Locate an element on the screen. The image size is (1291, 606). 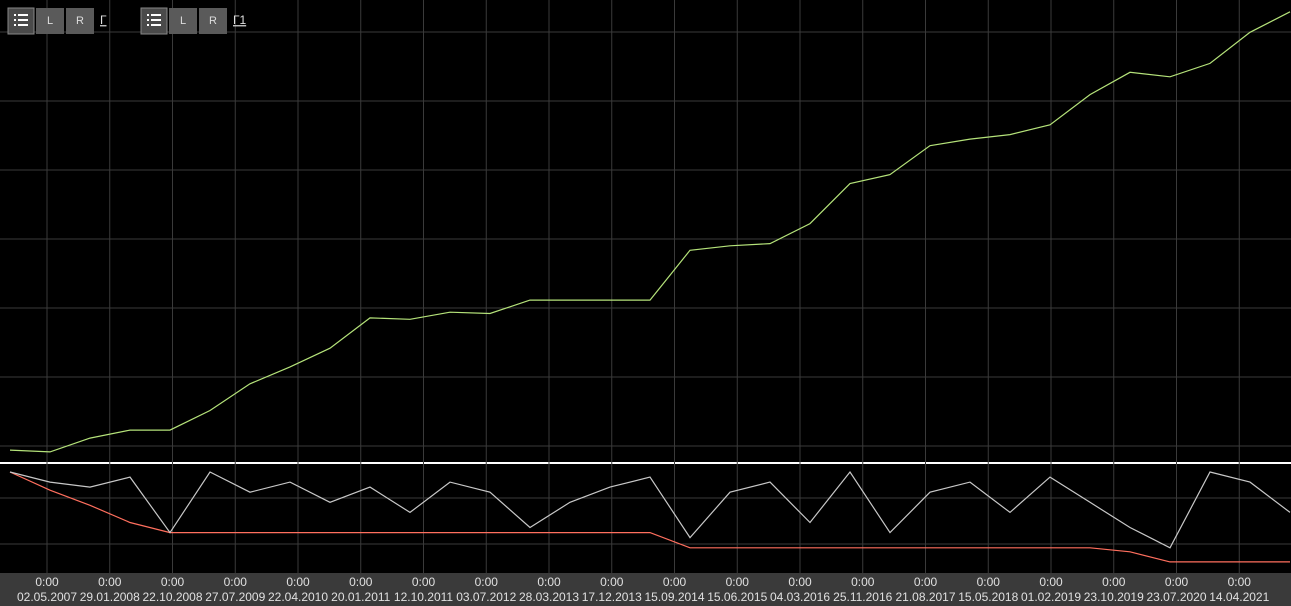
x-date-label: 01.02.2019 is located at coordinates (1051, 597).